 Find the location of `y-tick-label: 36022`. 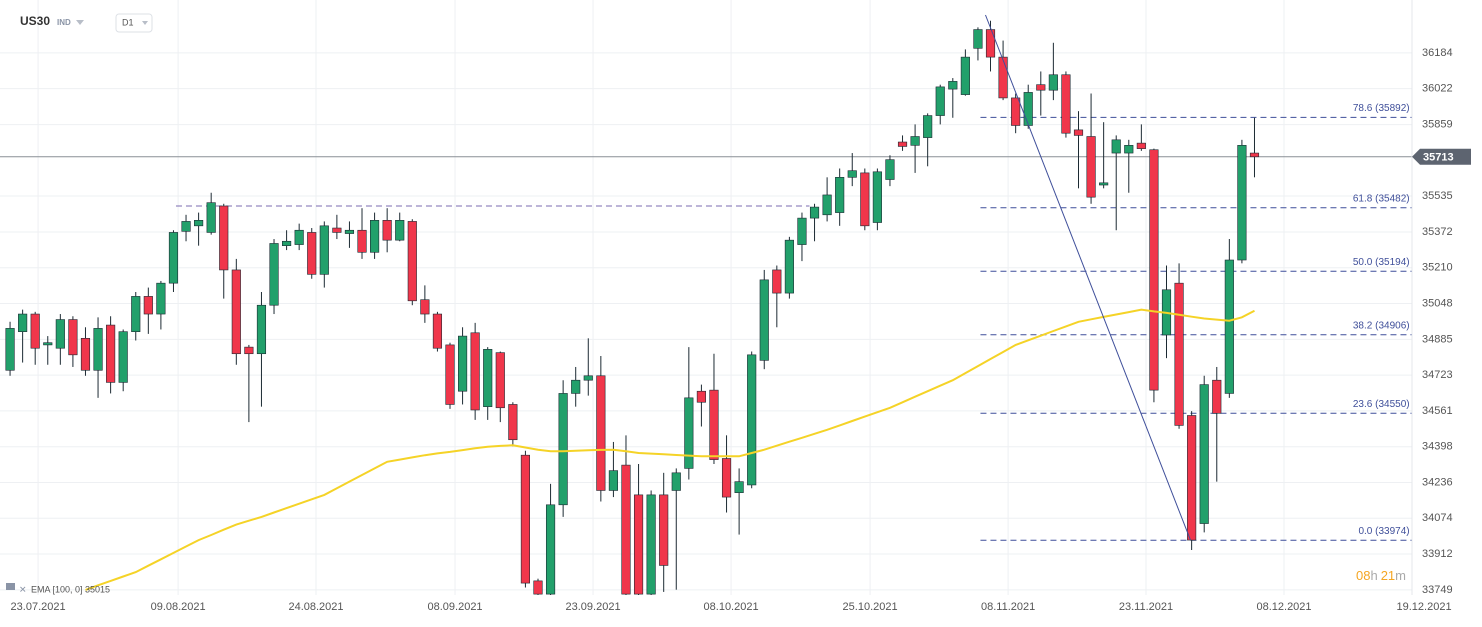

y-tick-label: 36022 is located at coordinates (1437, 89).